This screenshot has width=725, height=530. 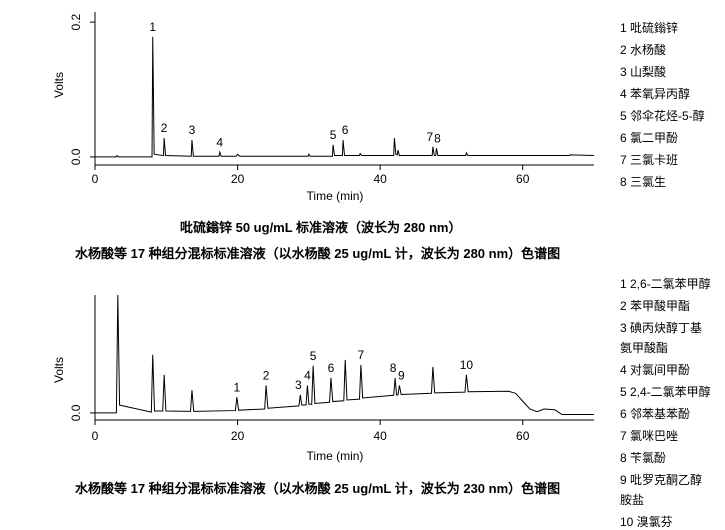 I want to click on legend-item: 3 碘丙炔醇丁基氨甲酸酯, so click(x=661, y=338).